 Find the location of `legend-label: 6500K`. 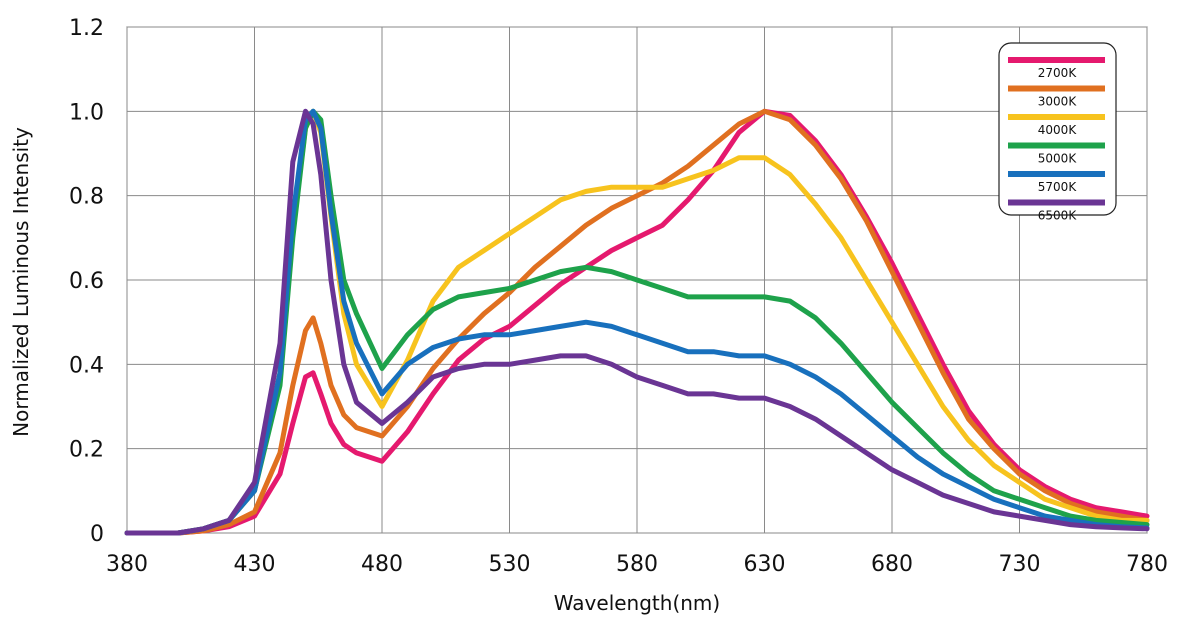

legend-label: 6500K is located at coordinates (1058, 216).